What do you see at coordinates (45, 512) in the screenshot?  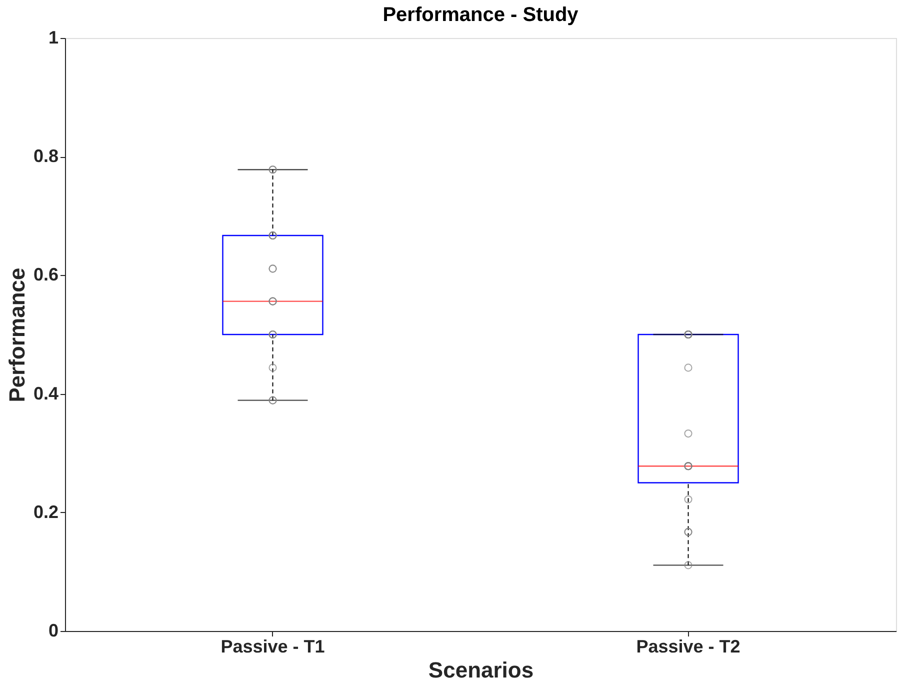 I see `y-tick-label: 0.2` at bounding box center [45, 512].